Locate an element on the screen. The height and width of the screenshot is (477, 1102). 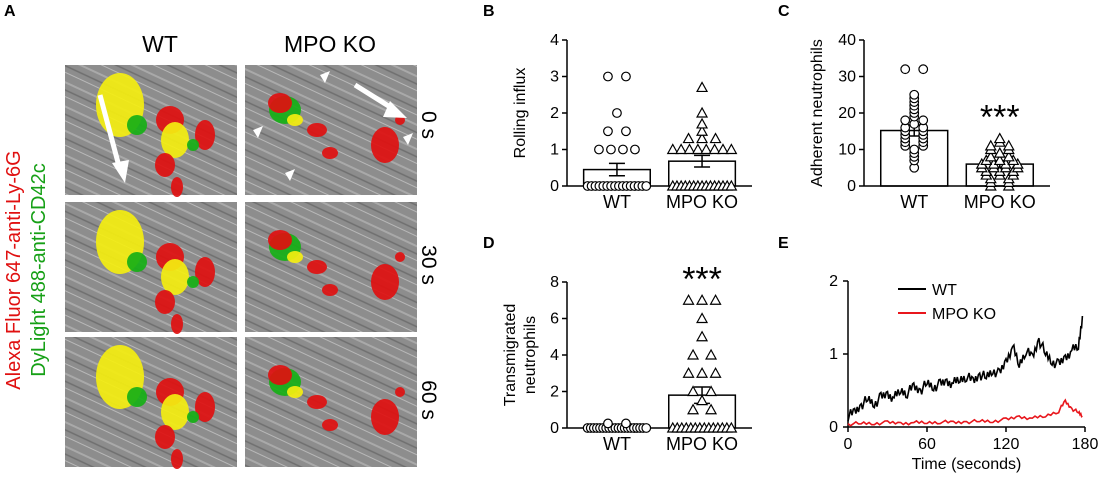
series-line-wt is located at coordinates (965, 368).